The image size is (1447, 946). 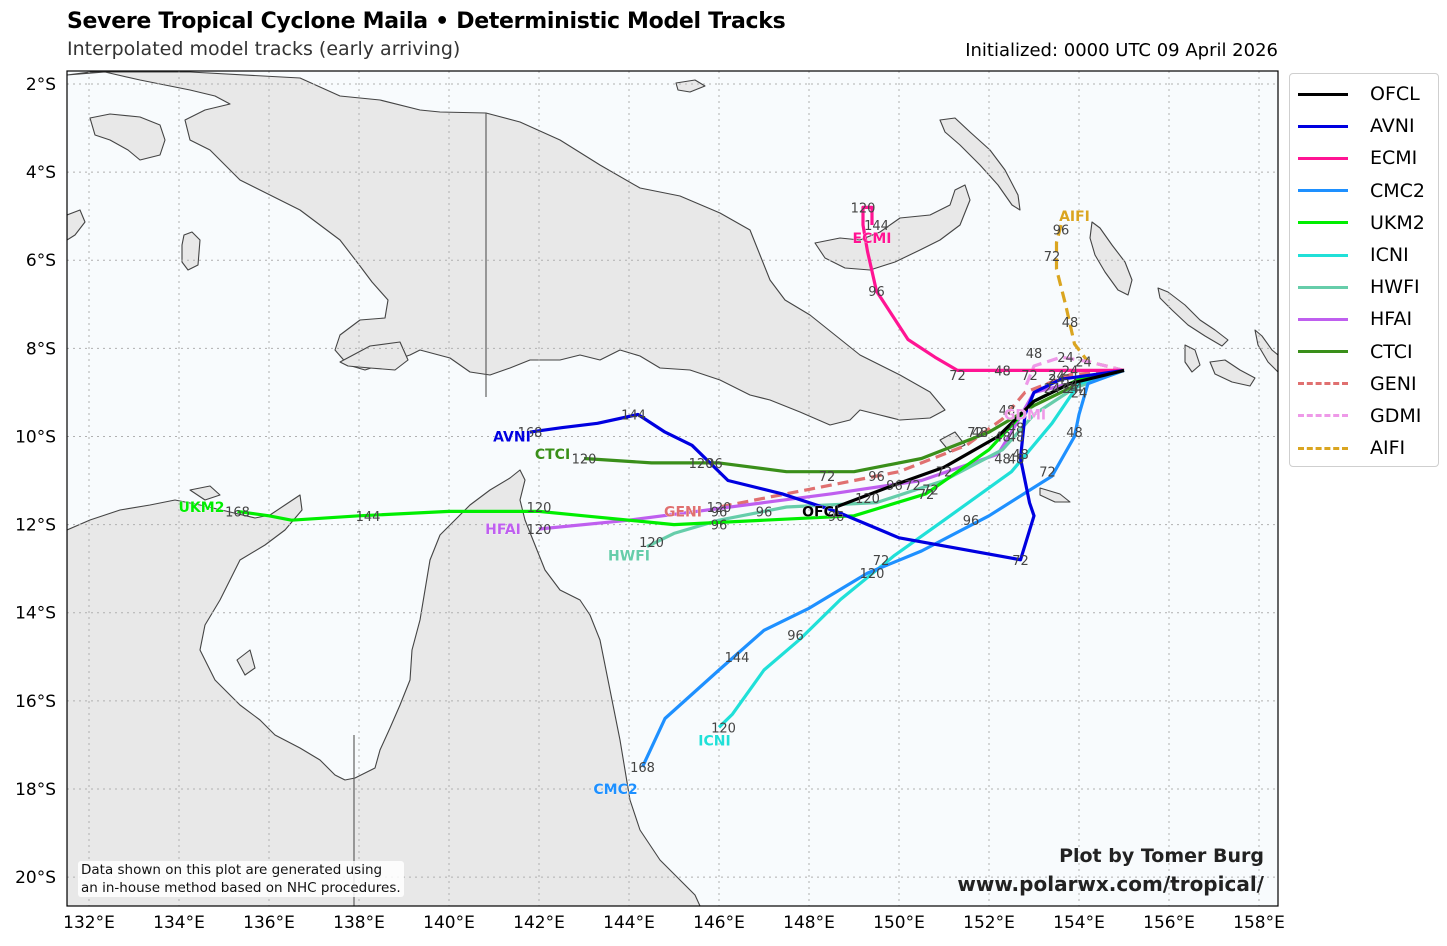 I want to click on legend-item-cmc2: CMC2, so click(x=1364, y=191).